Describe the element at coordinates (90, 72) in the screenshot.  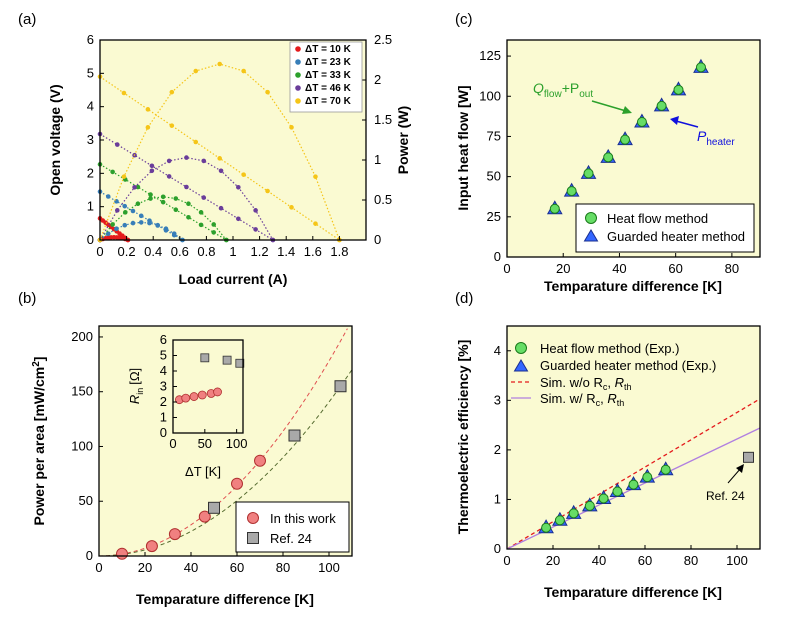
I see `panel-a-ytick-5: 5` at that location.